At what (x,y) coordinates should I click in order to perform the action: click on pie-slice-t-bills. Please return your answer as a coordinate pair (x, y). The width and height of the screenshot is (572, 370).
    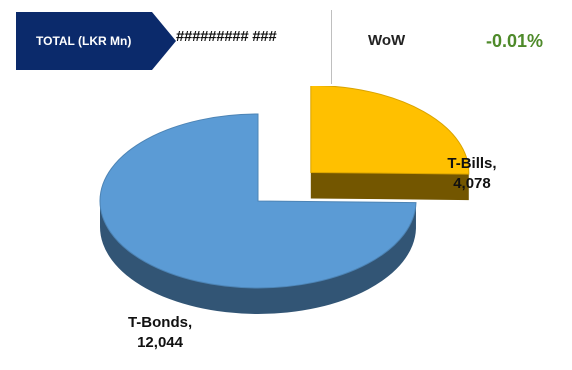
    Looking at the image, I should click on (390, 143).